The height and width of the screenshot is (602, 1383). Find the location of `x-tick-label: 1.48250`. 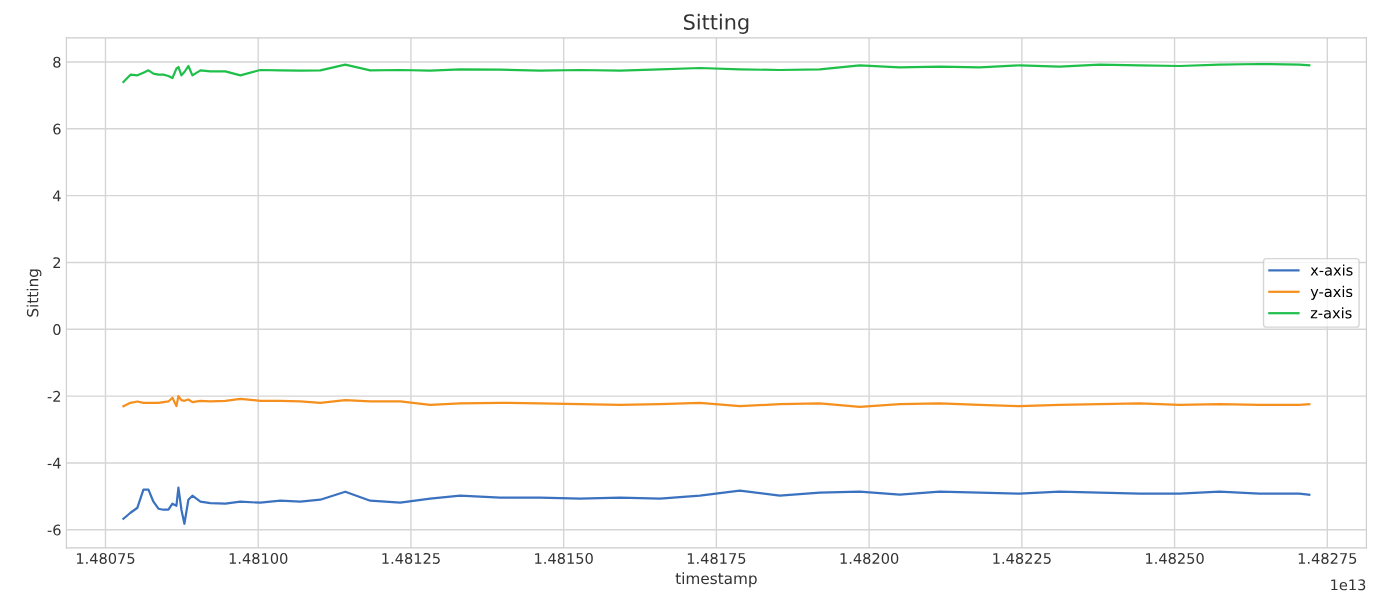

x-tick-label: 1.48250 is located at coordinates (1175, 558).